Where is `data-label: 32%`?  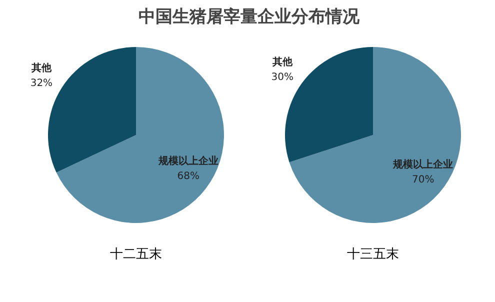 data-label: 32% is located at coordinates (41, 83).